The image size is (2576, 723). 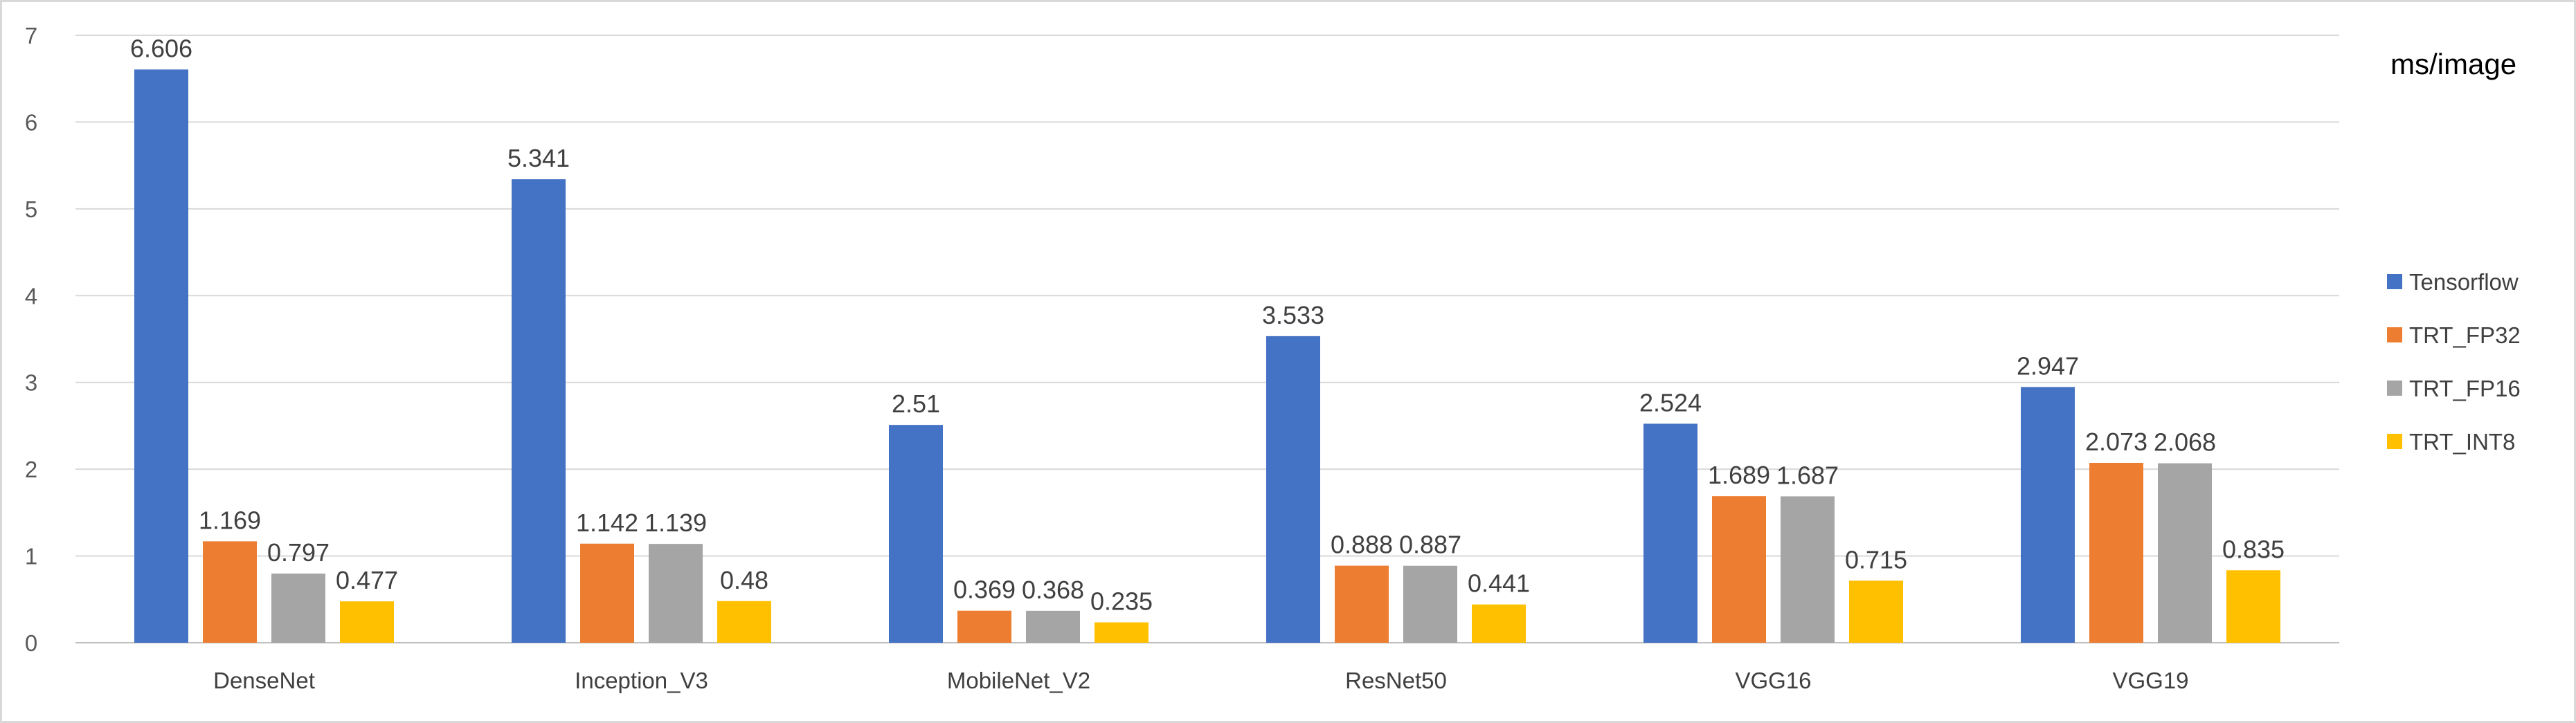 I want to click on bar-TRT_INT8-ResNet50, so click(x=1499, y=623).